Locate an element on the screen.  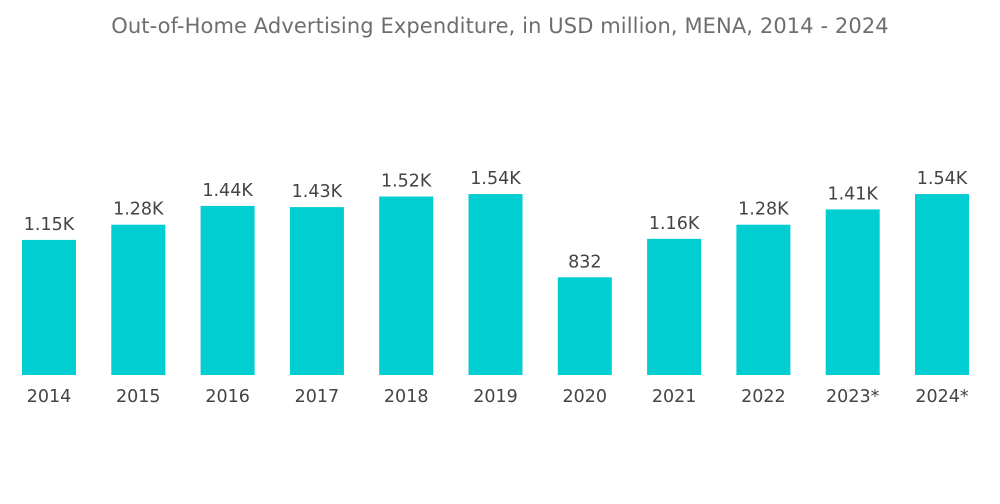
value-label-2018: 1.52K is located at coordinates (406, 182).